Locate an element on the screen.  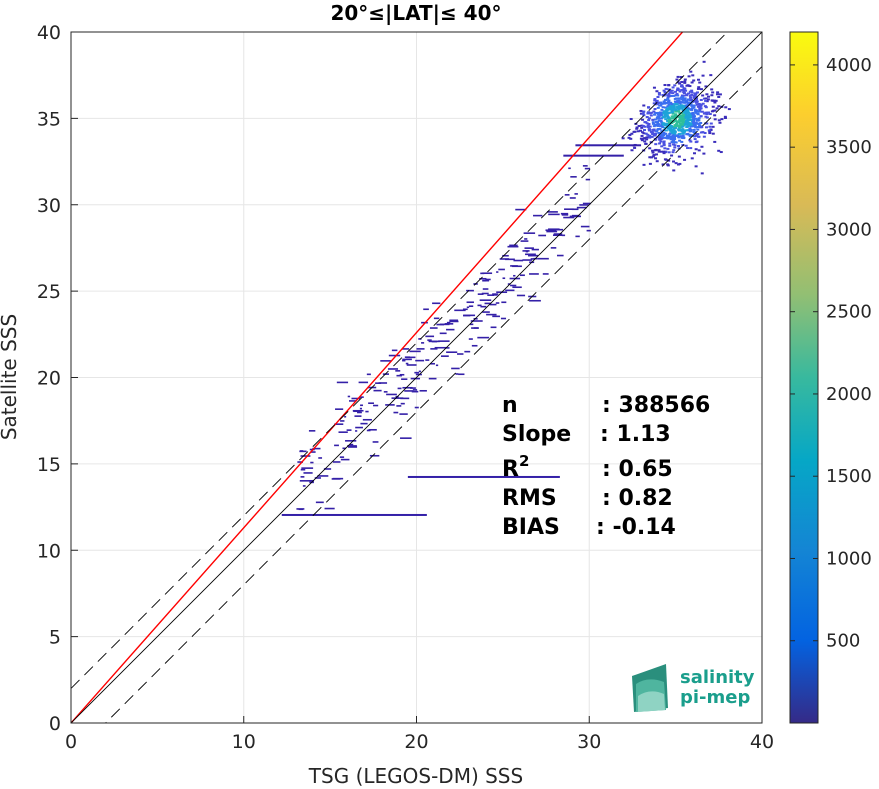
y-tick-label: 25 is located at coordinates (49, 292).